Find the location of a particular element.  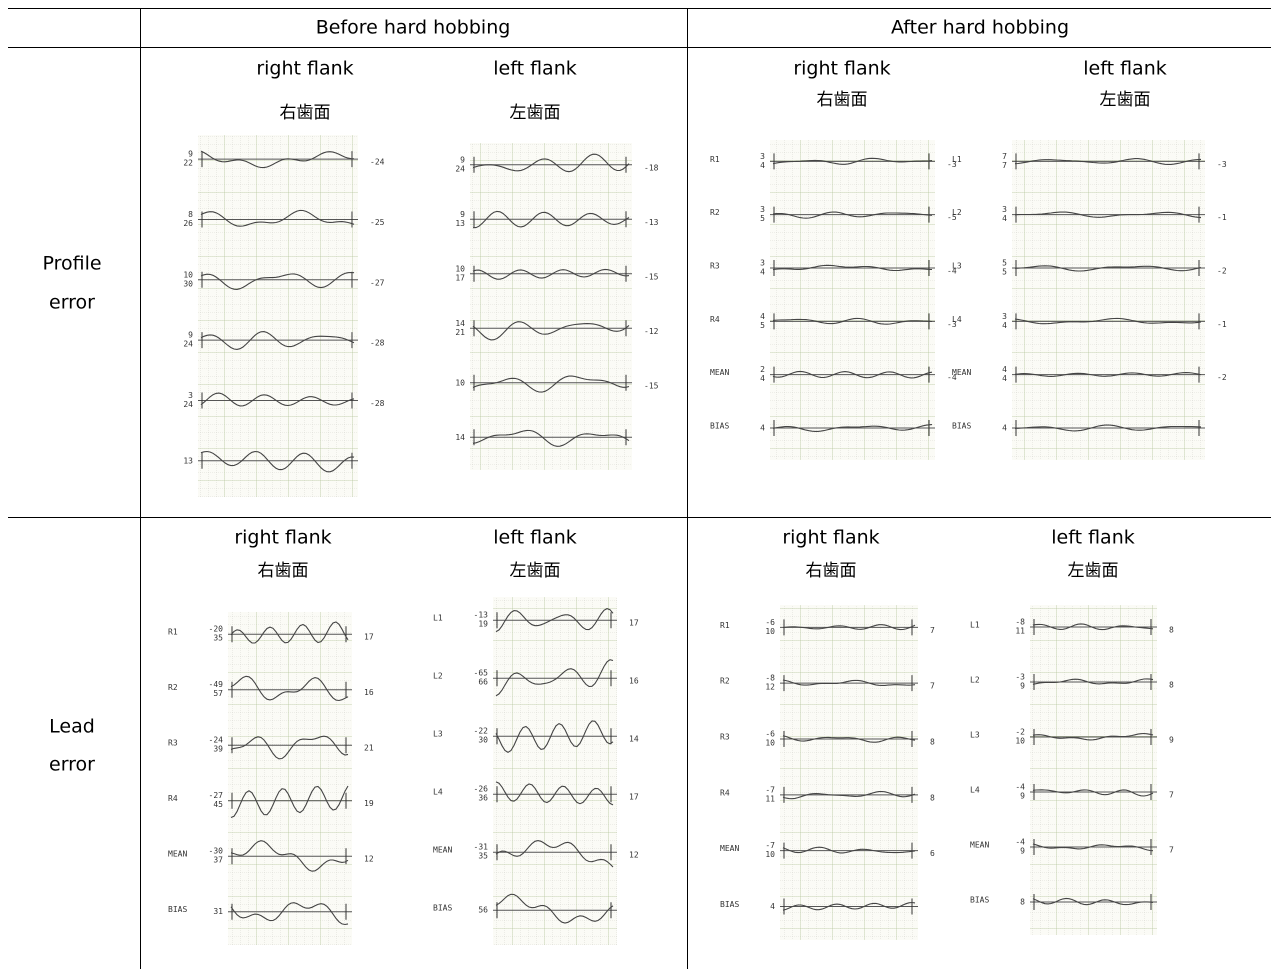

row-value-right: -13 is located at coordinates (651, 222).